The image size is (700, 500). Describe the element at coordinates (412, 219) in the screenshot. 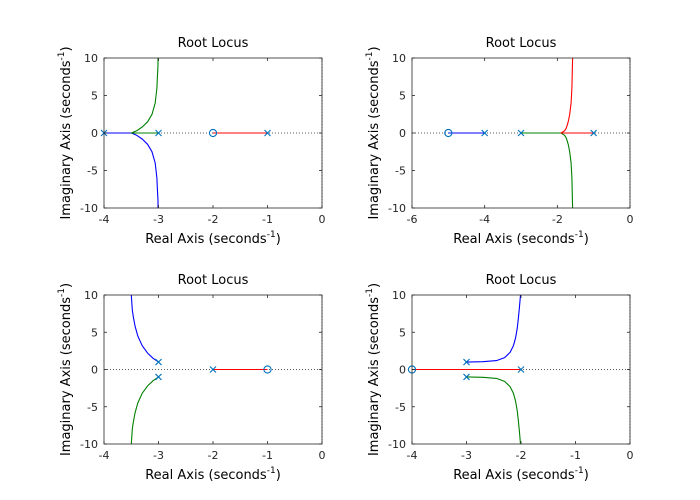

I see `x-tick-label: -6` at that location.